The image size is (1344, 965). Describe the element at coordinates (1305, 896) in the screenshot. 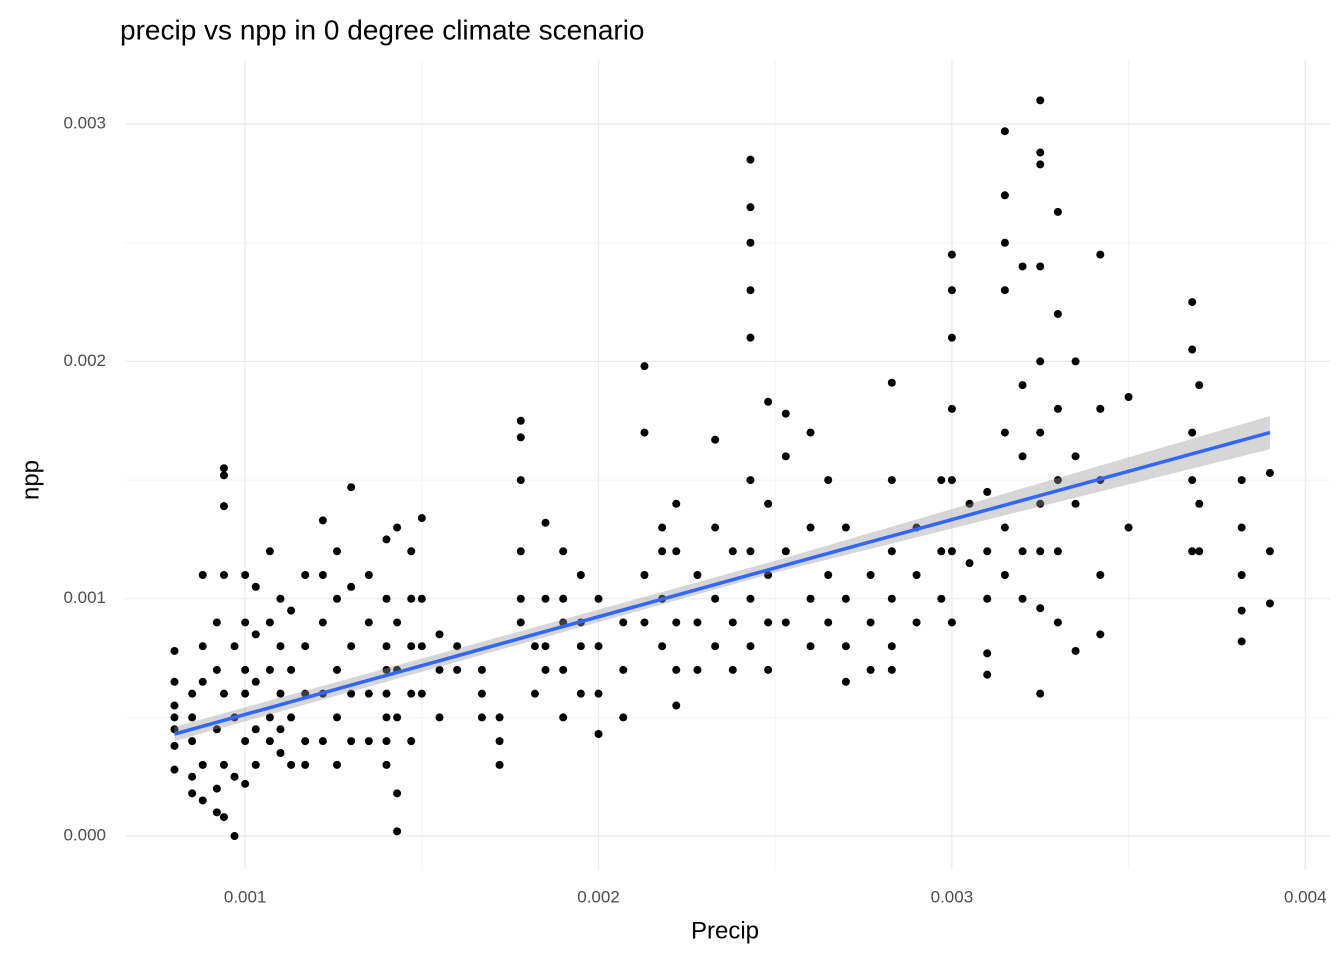

I see `x-tick-label: 0.004` at that location.